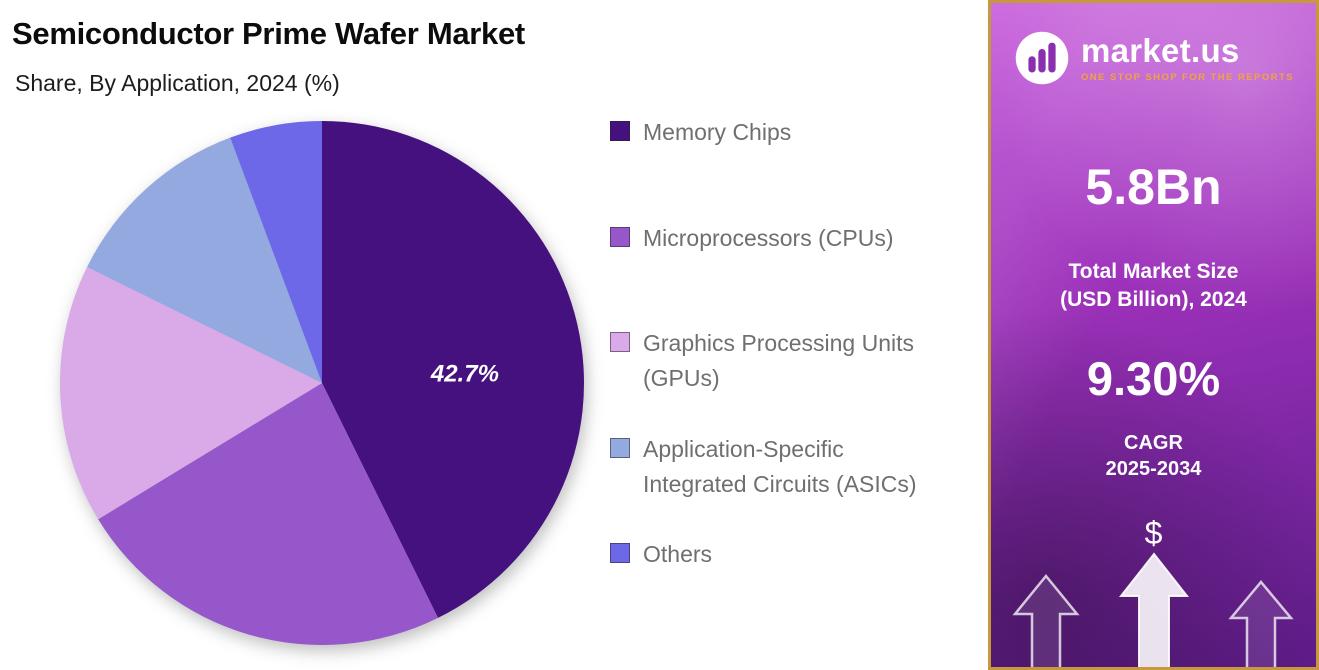  What do you see at coordinates (464, 374) in the screenshot?
I see `pie-data-label: 42.7%` at bounding box center [464, 374].